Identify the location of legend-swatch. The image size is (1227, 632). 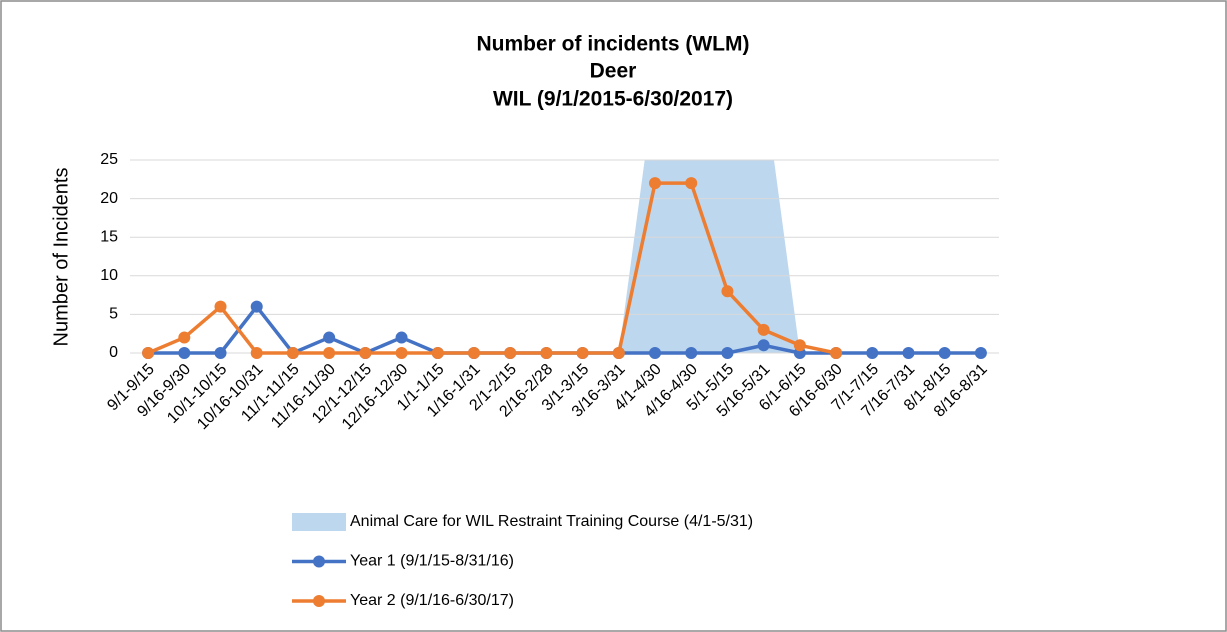
(319, 522).